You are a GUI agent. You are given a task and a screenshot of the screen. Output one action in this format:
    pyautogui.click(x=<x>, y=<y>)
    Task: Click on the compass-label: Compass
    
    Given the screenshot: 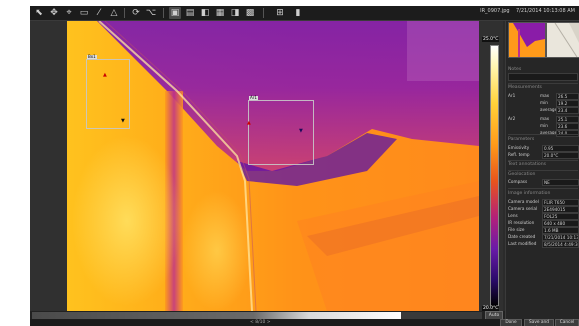 What is the action you would take?
    pyautogui.click(x=518, y=181)
    